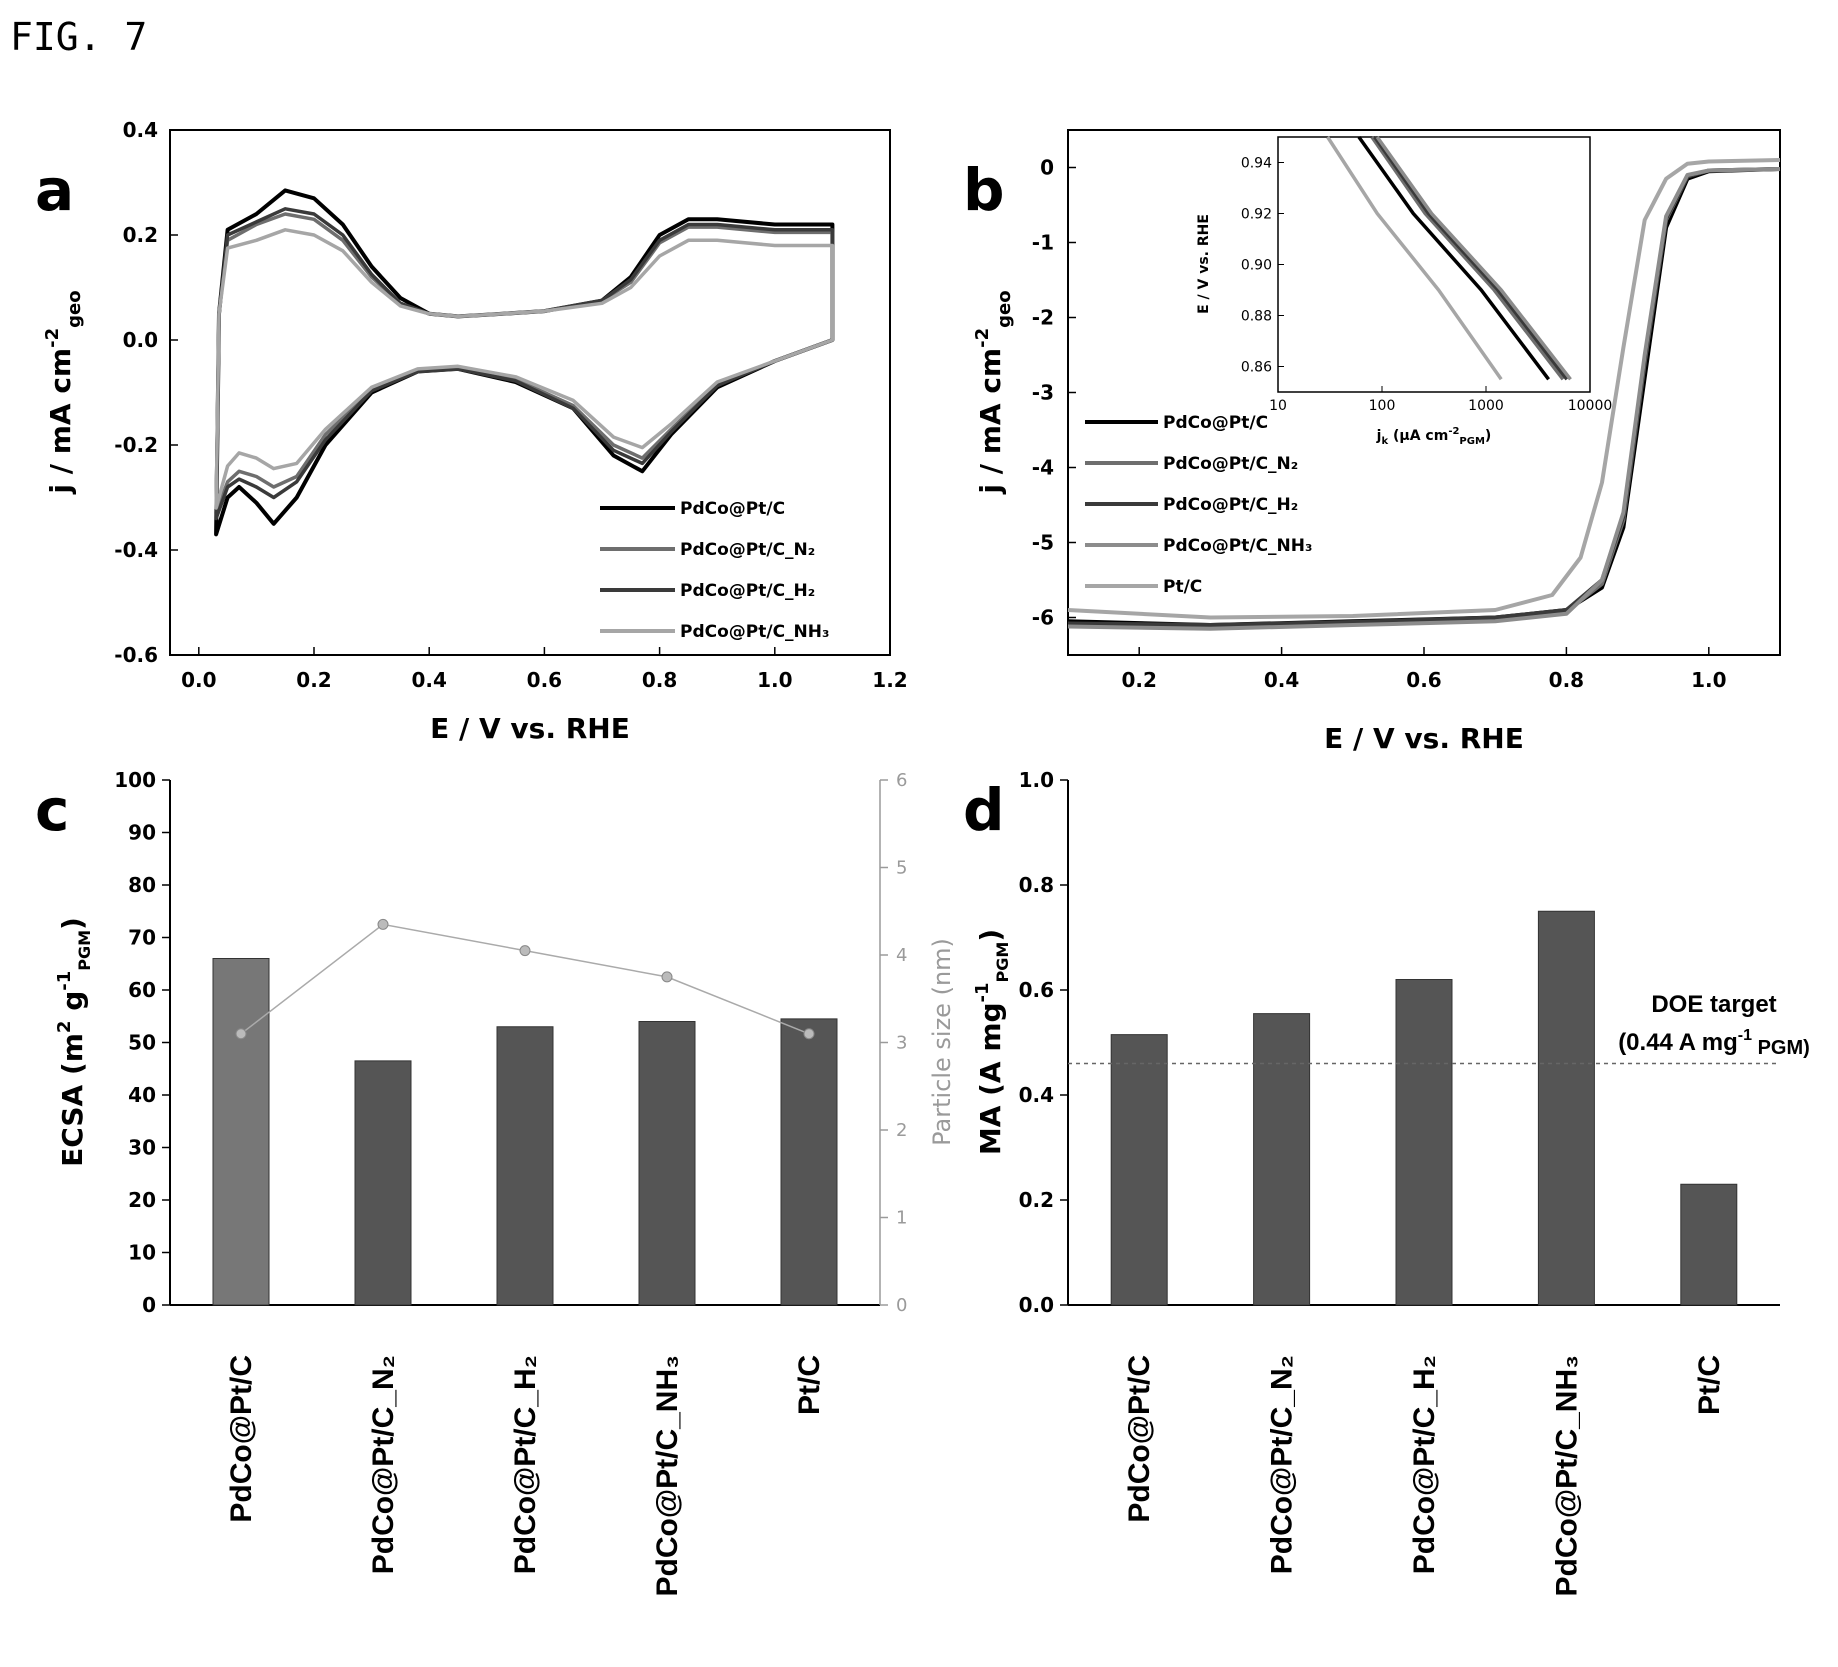 The height and width of the screenshot is (1667, 1838). Describe the element at coordinates (530, 728) in the screenshot. I see `panel-a-xlabel: E / V vs. RHE` at that location.